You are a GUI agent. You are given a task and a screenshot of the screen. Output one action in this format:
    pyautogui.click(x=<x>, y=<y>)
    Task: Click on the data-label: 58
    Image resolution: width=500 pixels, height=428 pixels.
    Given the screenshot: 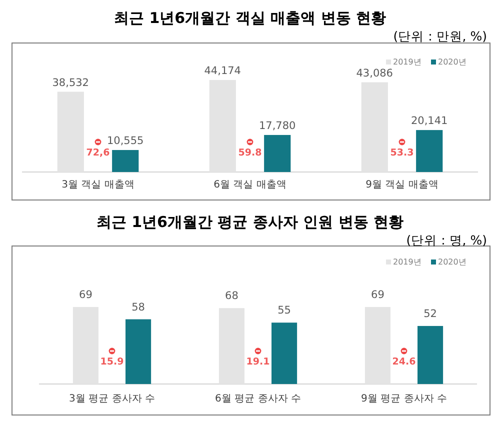 What is the action you would take?
    pyautogui.click(x=138, y=307)
    